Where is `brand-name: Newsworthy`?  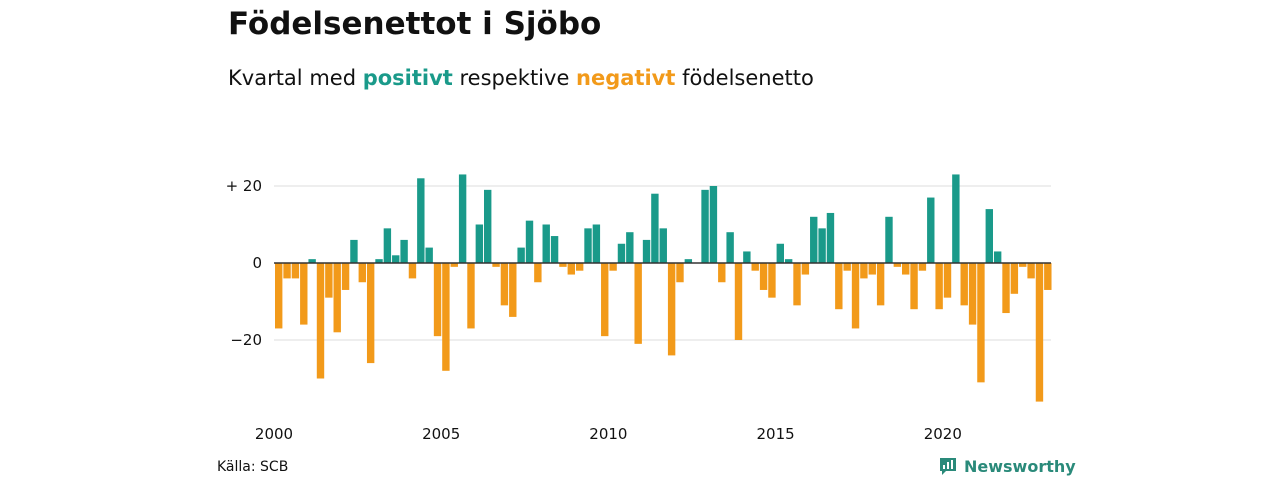
brand-name: Newsworthy is located at coordinates (1020, 466).